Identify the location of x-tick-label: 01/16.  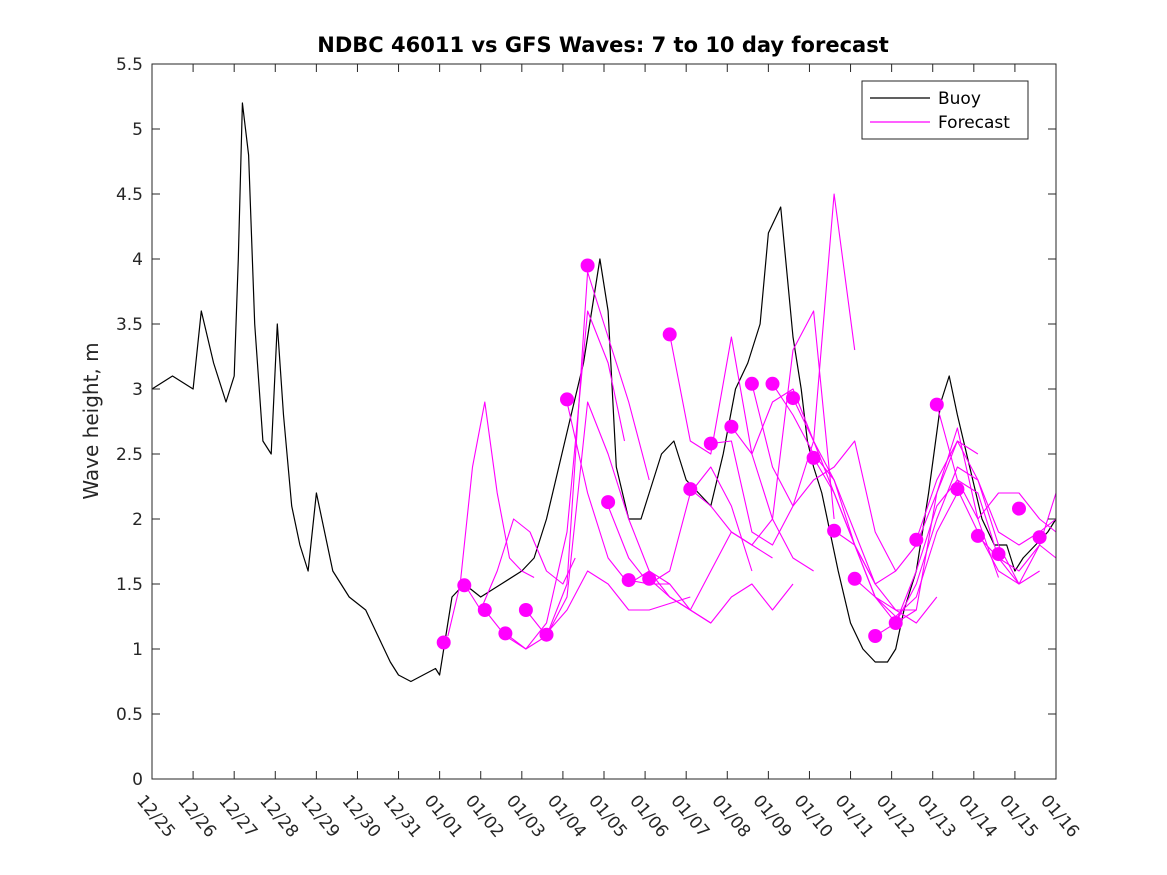
(1059, 816).